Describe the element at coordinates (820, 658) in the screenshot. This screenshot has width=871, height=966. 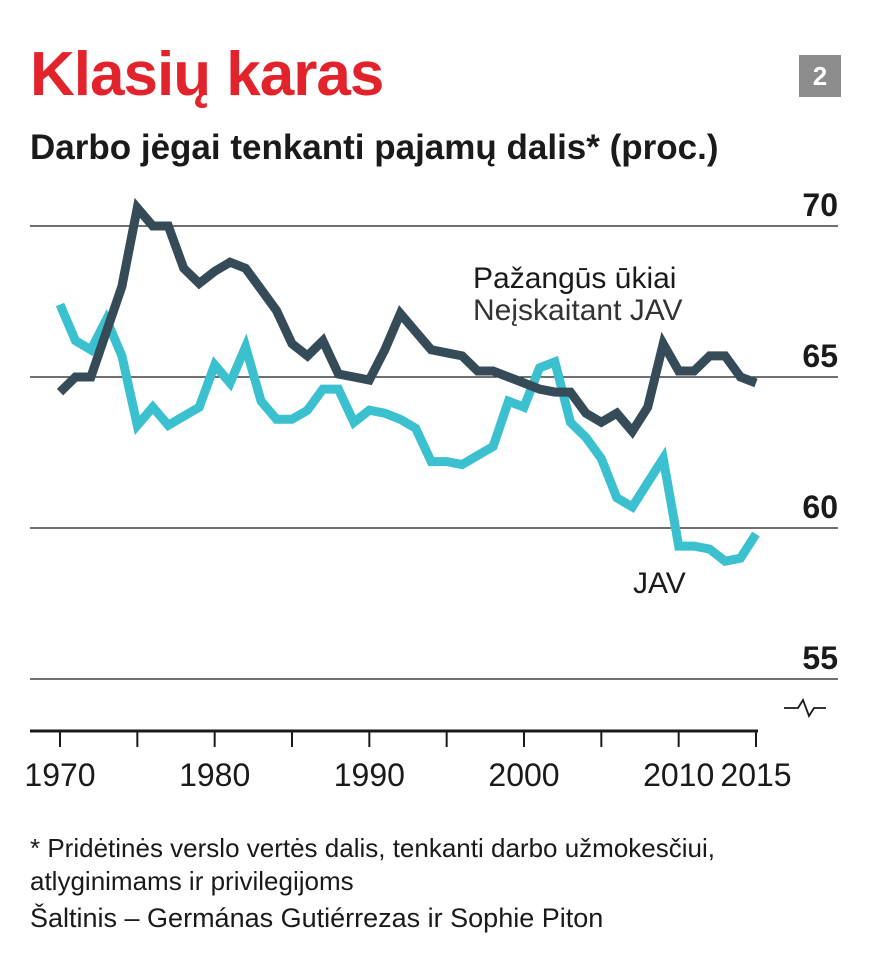
I see `y-tick-label: 55` at that location.